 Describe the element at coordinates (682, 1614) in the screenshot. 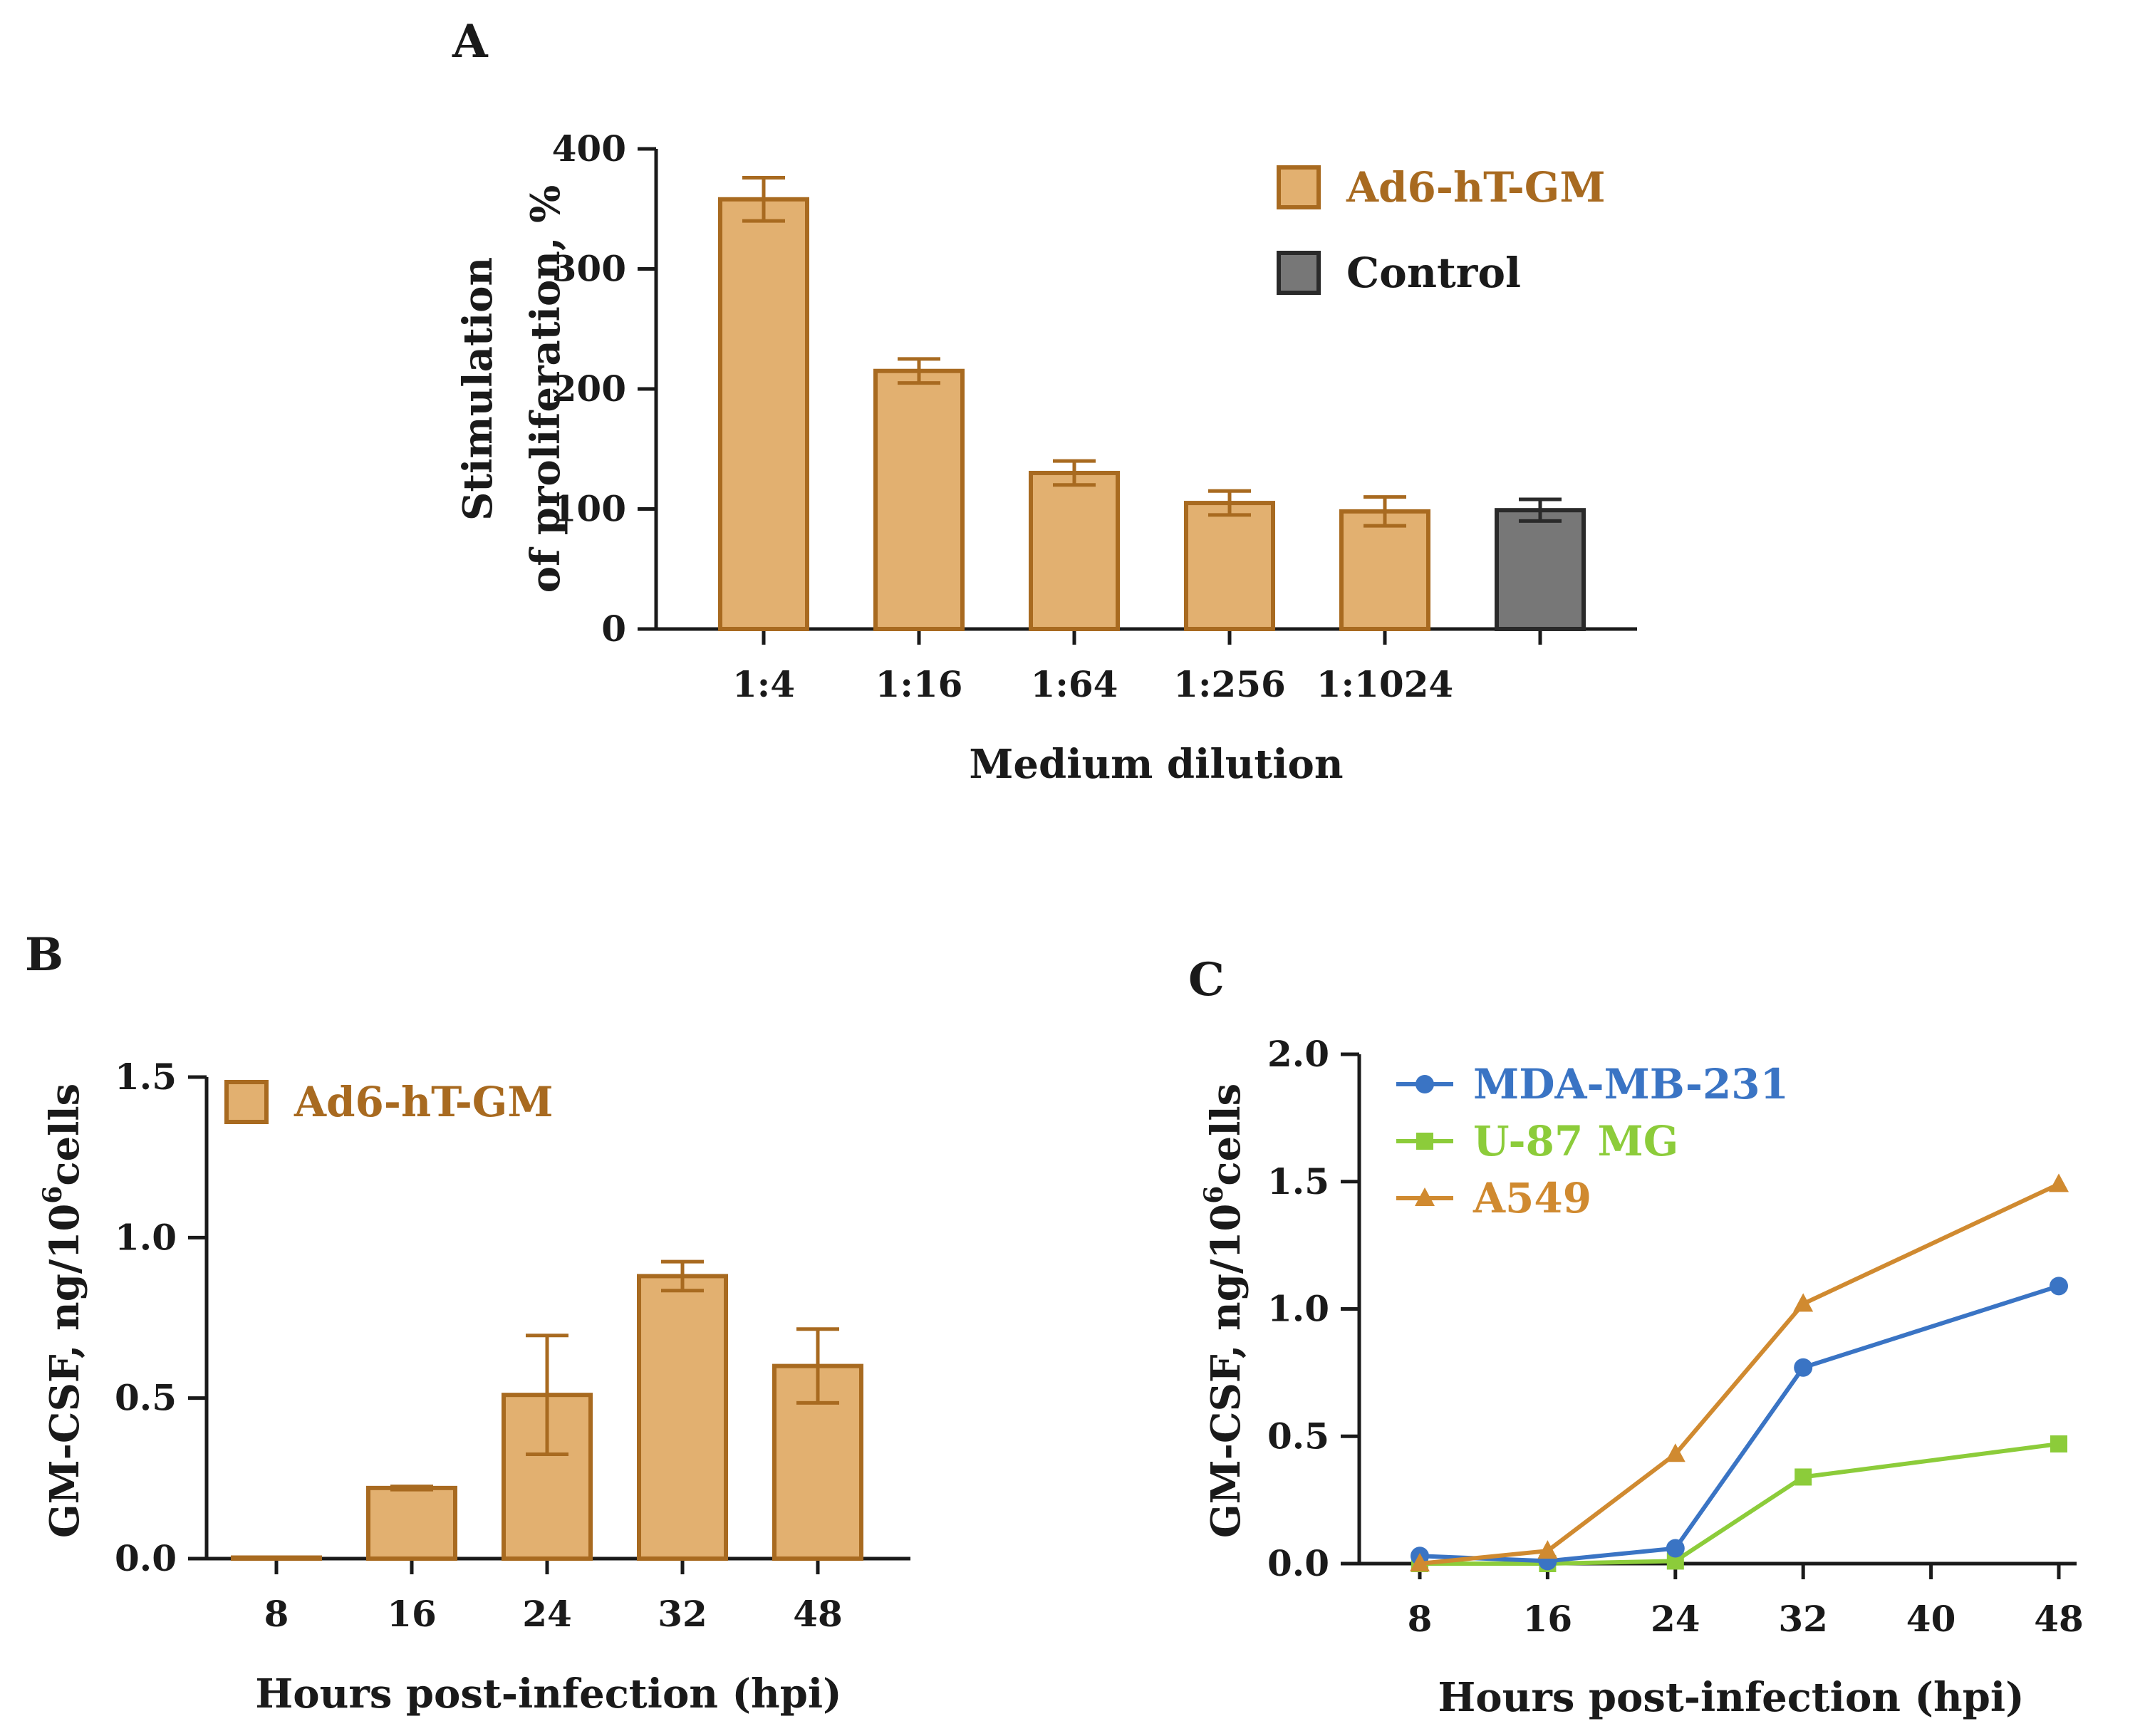

I see `panel-b-x-tick-label: 32` at that location.